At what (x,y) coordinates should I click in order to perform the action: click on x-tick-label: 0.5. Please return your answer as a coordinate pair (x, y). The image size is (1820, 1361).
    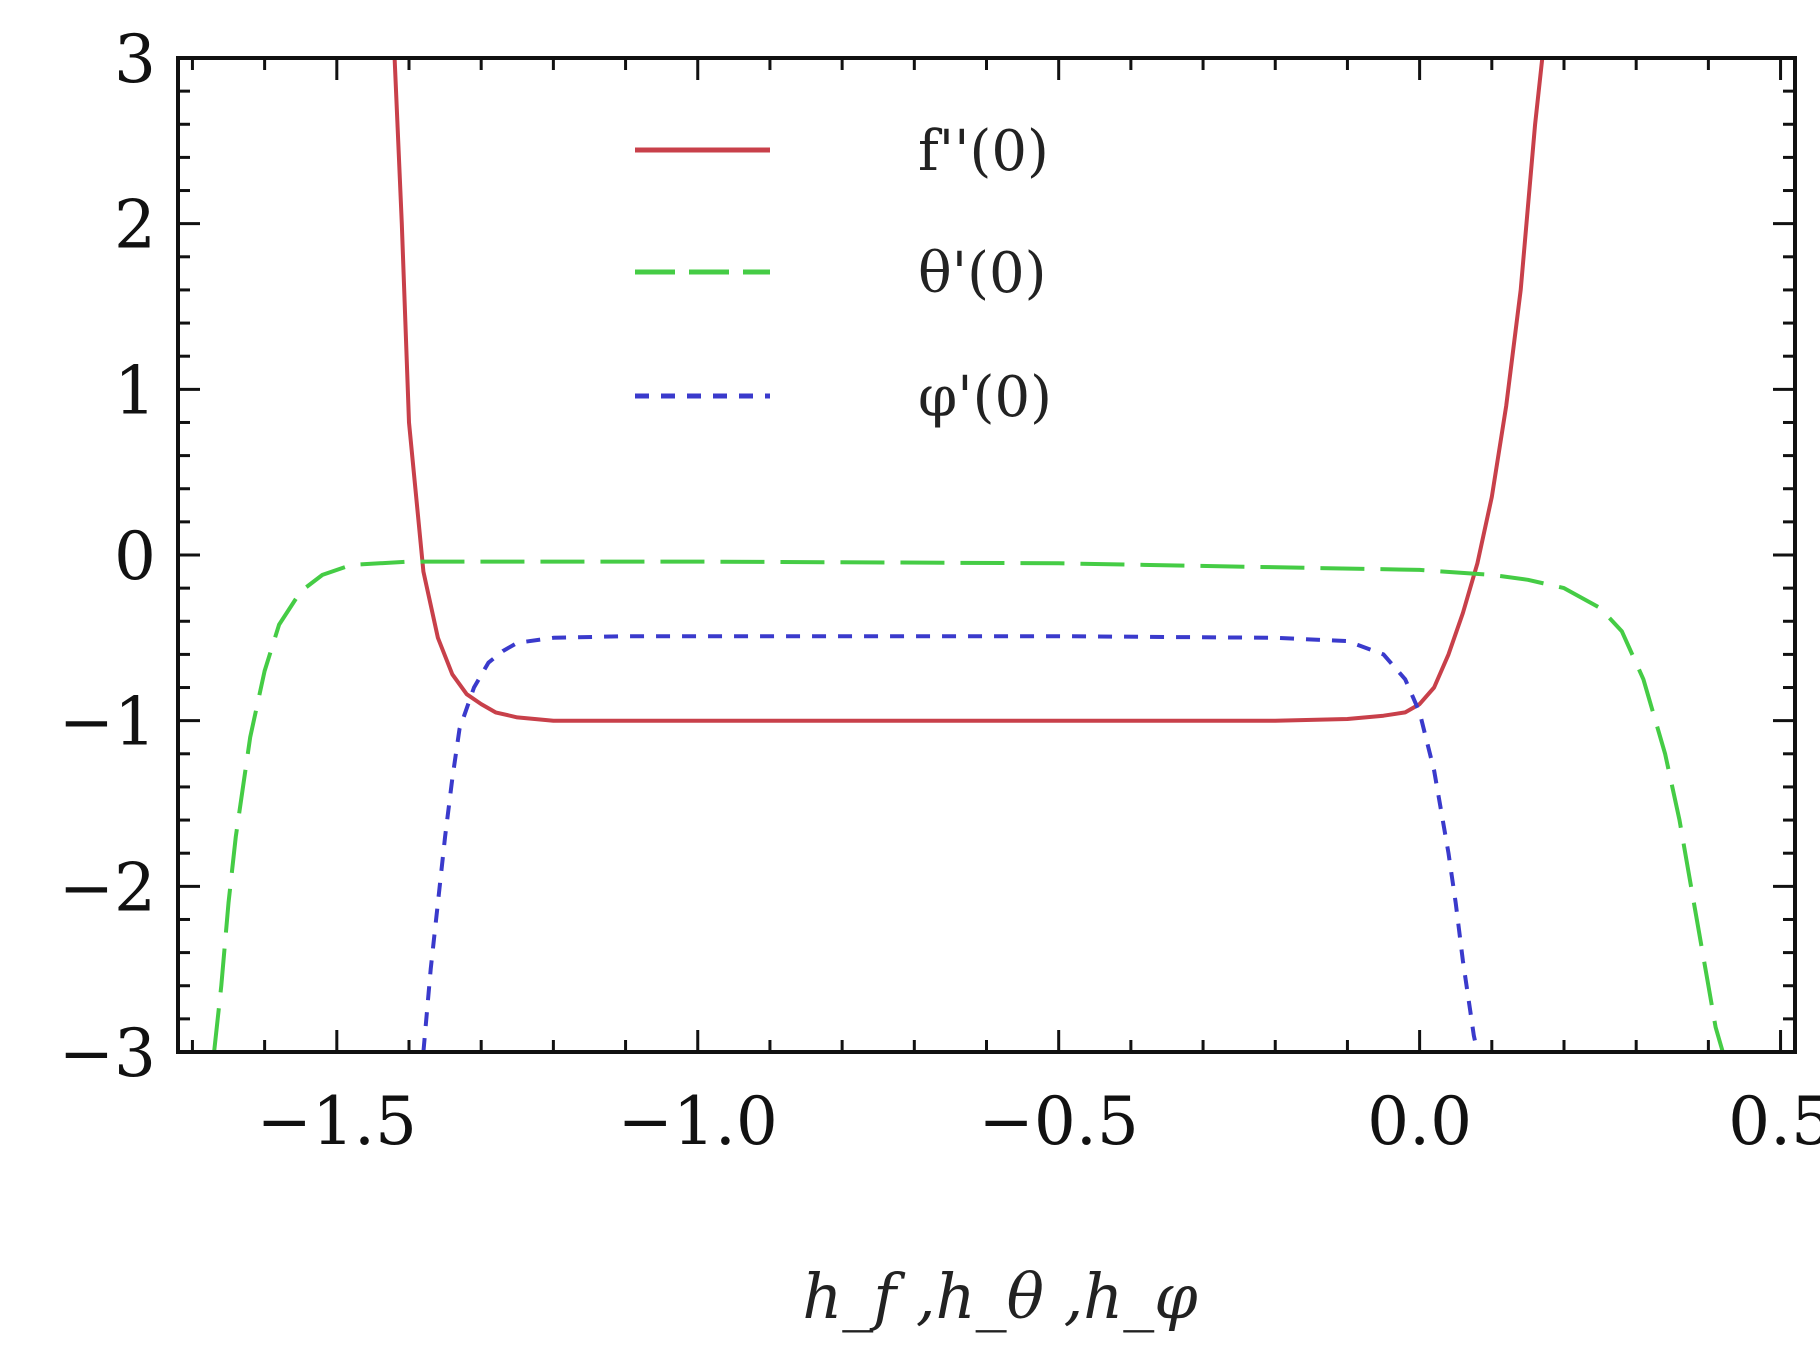
    Looking at the image, I should click on (1774, 1121).